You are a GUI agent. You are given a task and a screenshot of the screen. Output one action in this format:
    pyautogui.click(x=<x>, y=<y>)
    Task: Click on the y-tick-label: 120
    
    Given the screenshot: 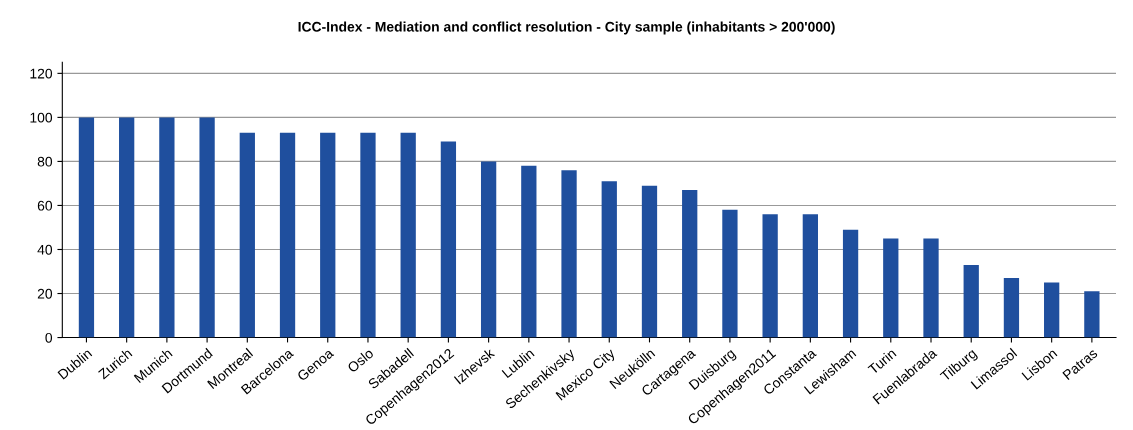 What is the action you would take?
    pyautogui.click(x=41, y=73)
    